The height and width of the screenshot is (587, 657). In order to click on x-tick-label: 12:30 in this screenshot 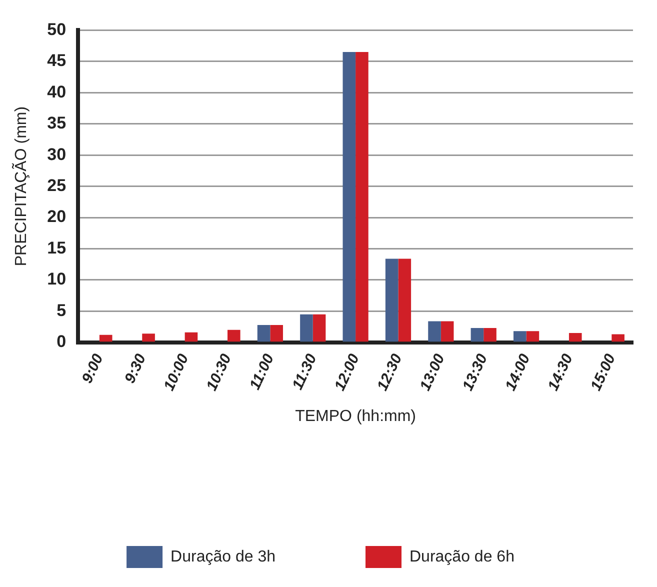, I will do `click(390, 372)`.